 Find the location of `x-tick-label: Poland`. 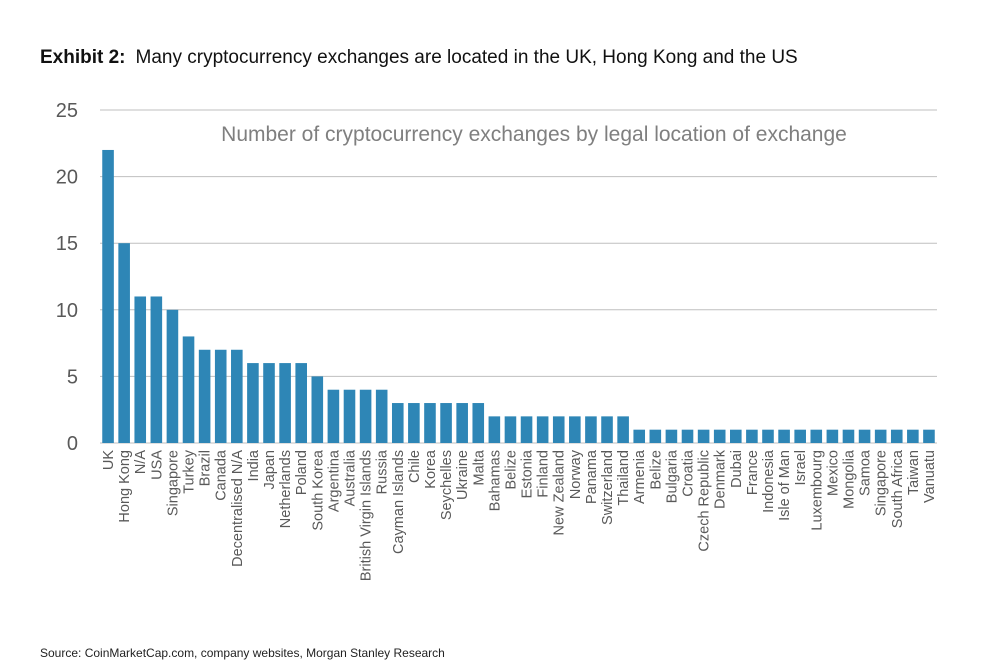

x-tick-label: Poland is located at coordinates (302, 472).